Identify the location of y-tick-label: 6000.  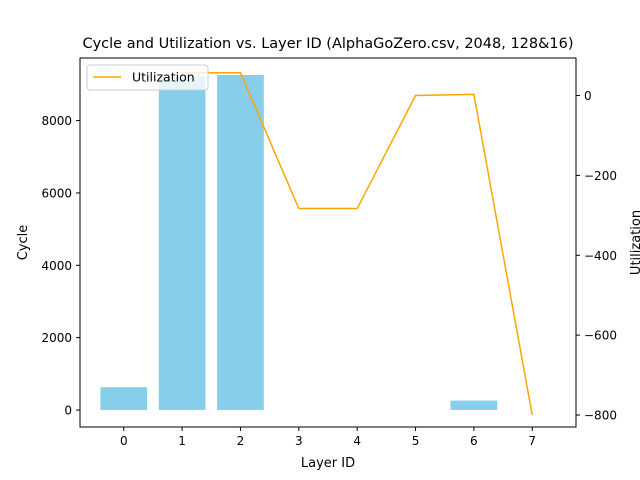
(56, 193).